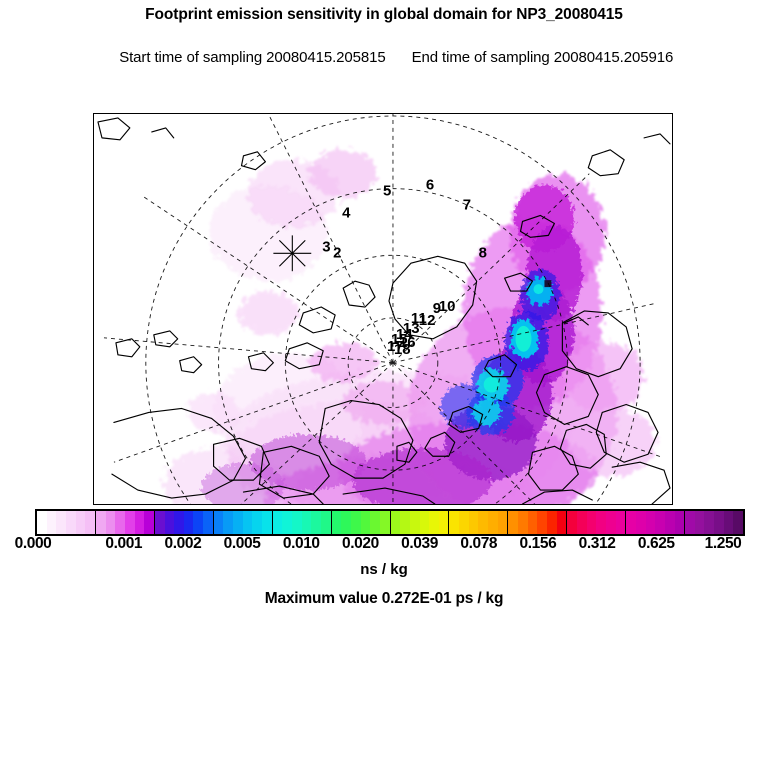 The image size is (768, 768). I want to click on colorbar-tick-3: 0.005, so click(242, 543).